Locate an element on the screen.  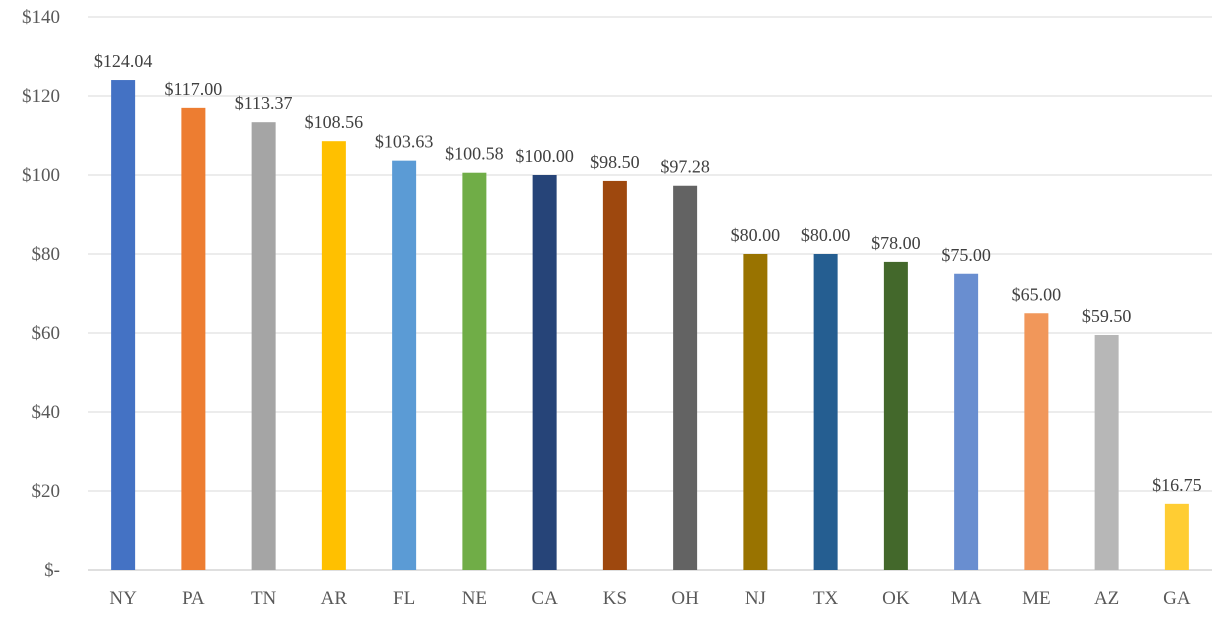
data-label-tx: $80.00 is located at coordinates (826, 235).